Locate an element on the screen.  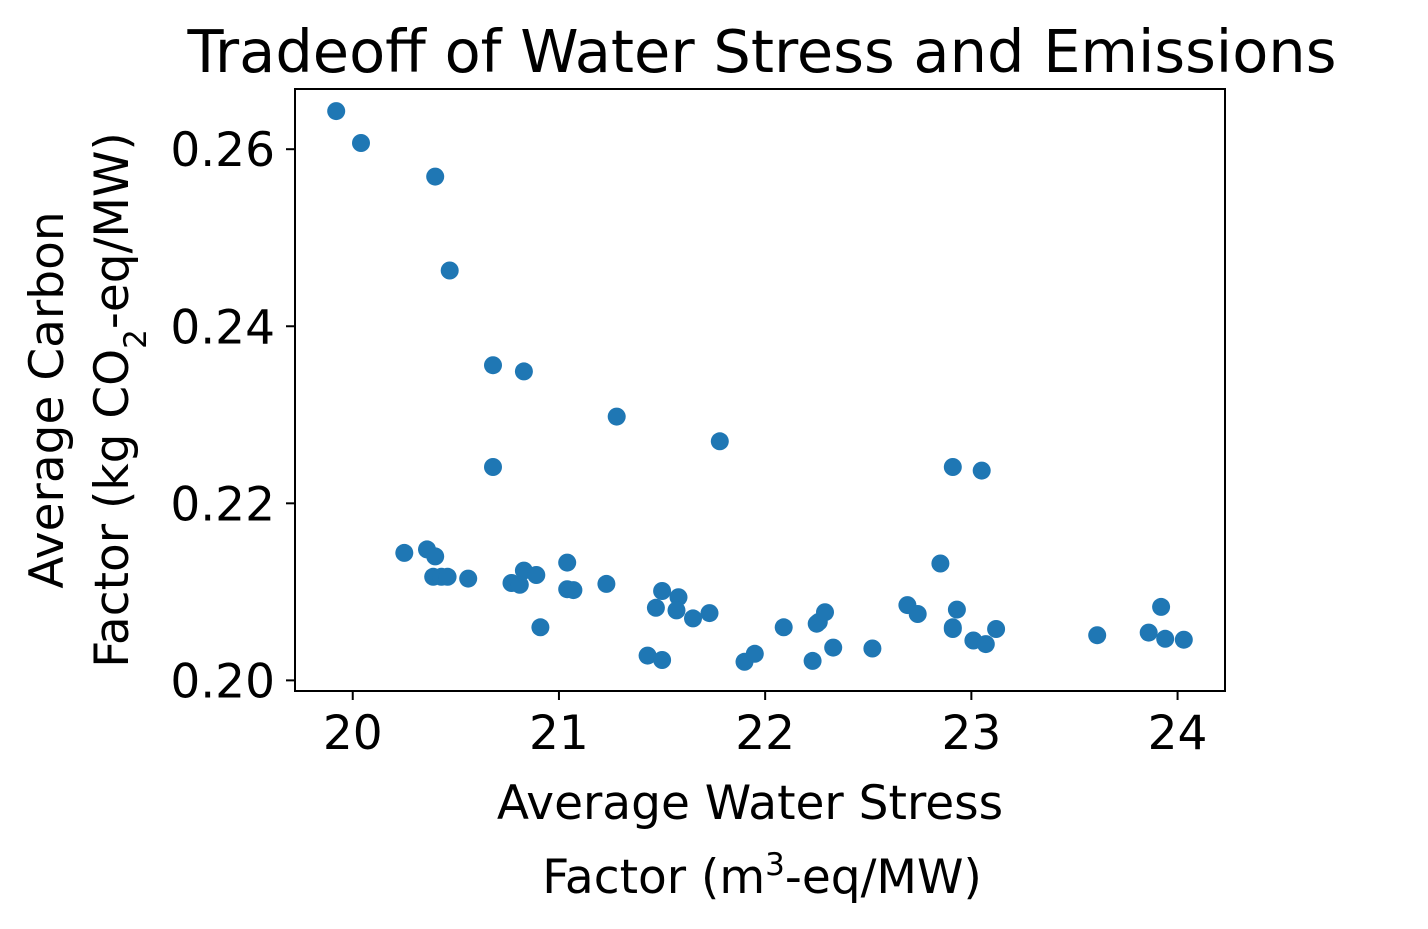
y-axis-ticks: 0.20 0.22 0.24 0.26 is located at coordinates (232, 416).